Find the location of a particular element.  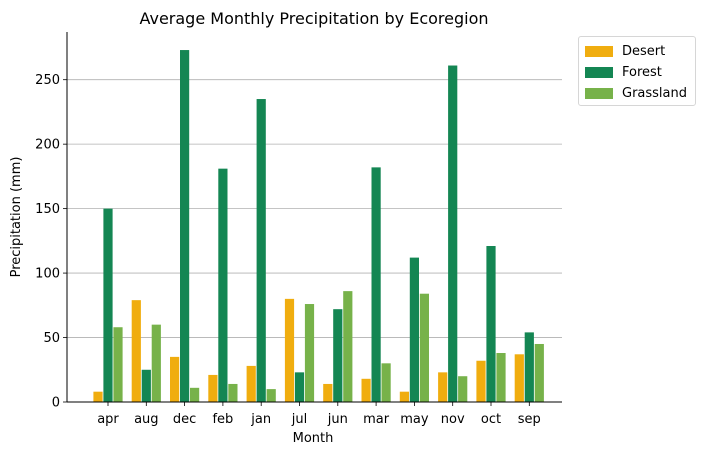

bar-desert-dec is located at coordinates (175, 379).